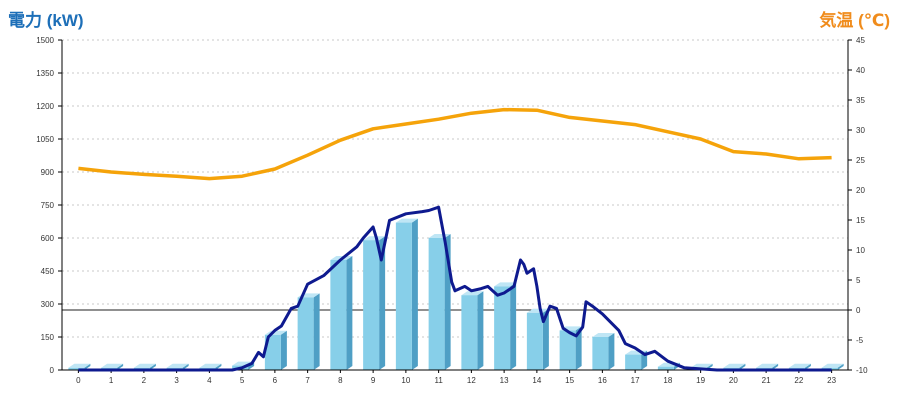  What do you see at coordinates (45, 40) in the screenshot?
I see `y-left-tick-label: 1500` at bounding box center [45, 40].